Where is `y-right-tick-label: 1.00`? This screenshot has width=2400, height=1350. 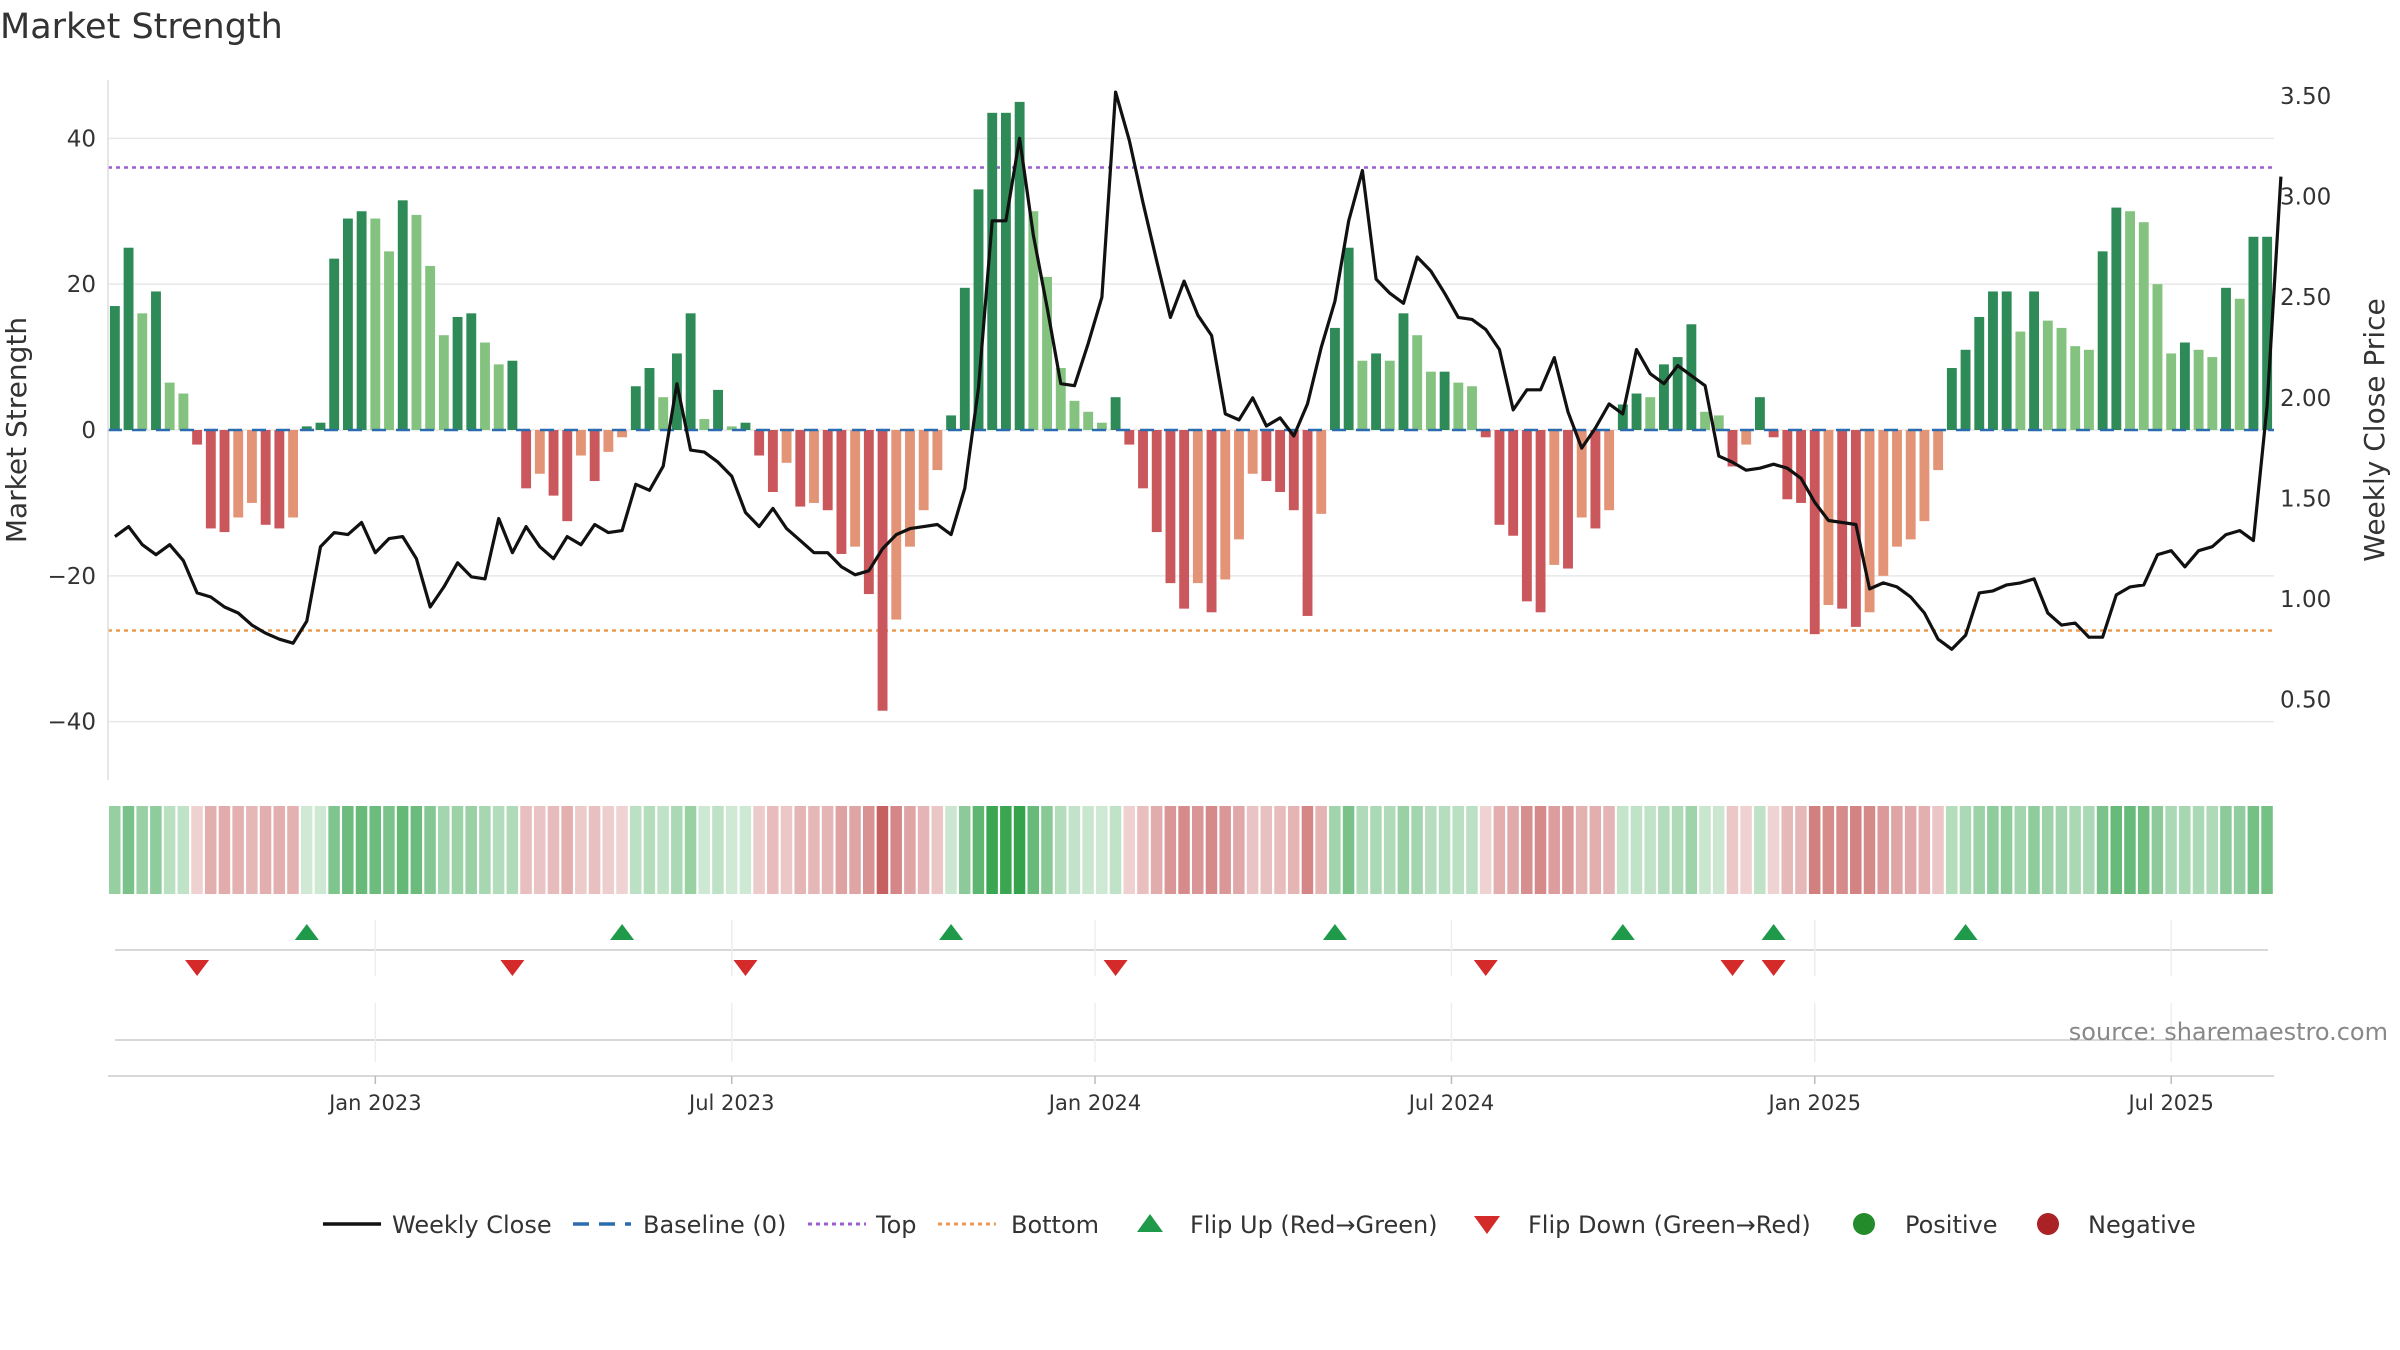 y-right-tick-label: 1.00 is located at coordinates (2305, 600).